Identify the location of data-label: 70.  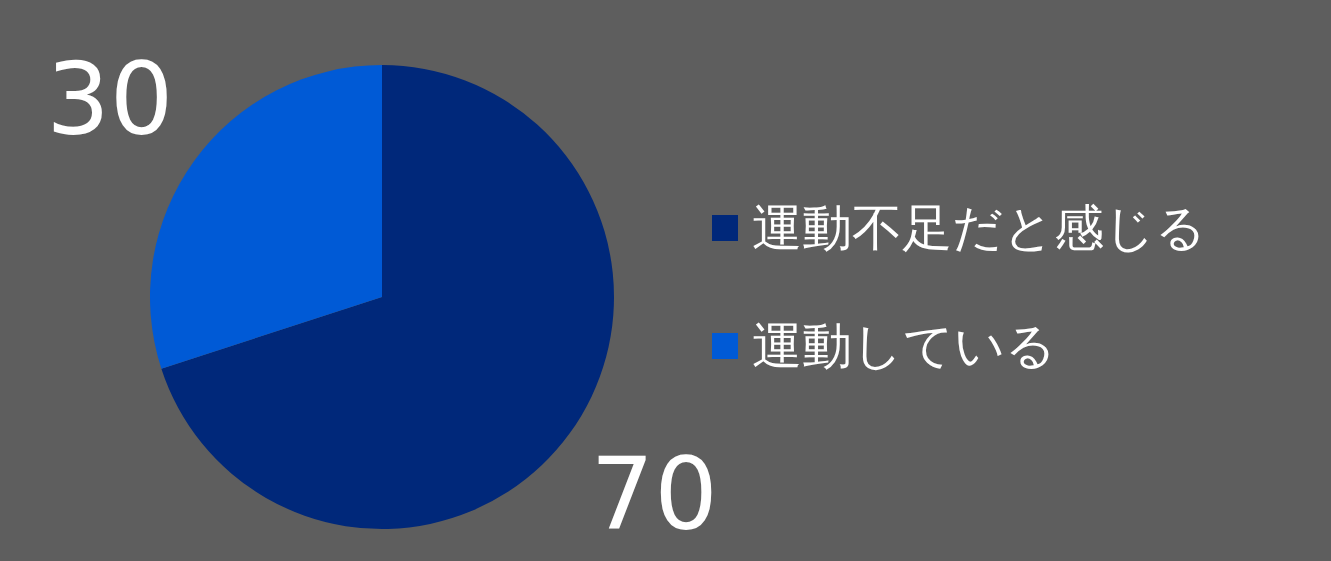
(654, 495).